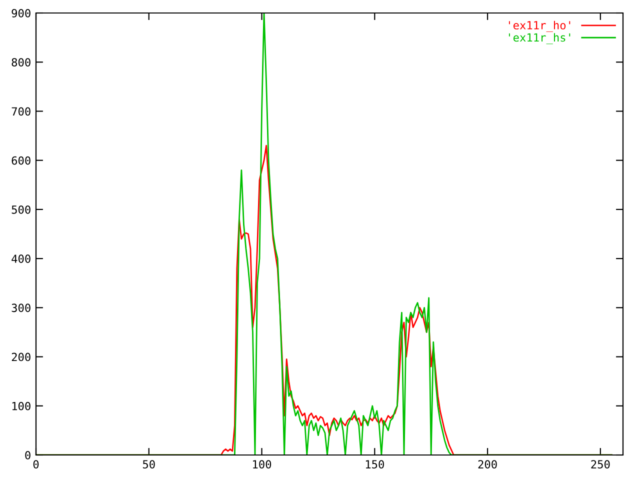  I want to click on legend-label: 'ex11r_hs', so click(539, 38).